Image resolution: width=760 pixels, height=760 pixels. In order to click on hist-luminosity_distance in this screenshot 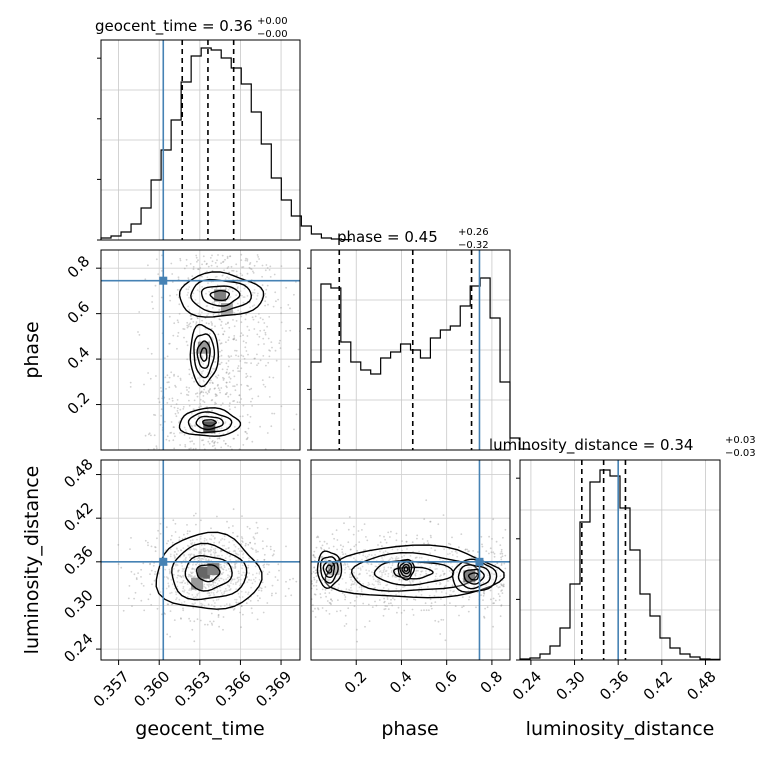, I will do `click(618, 560)`.